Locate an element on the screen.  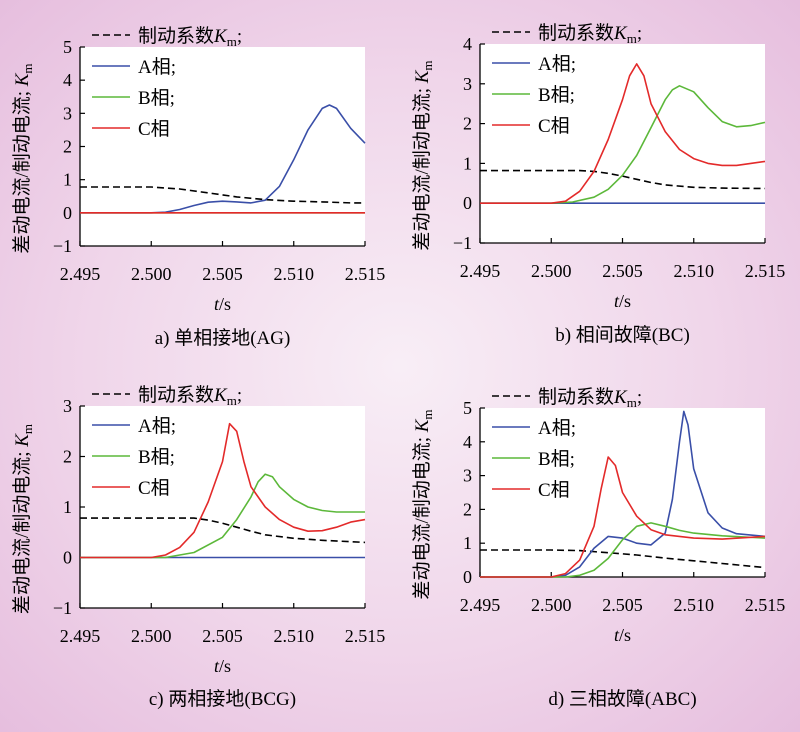
y-tick-label: 5 is located at coordinates (467, 408).